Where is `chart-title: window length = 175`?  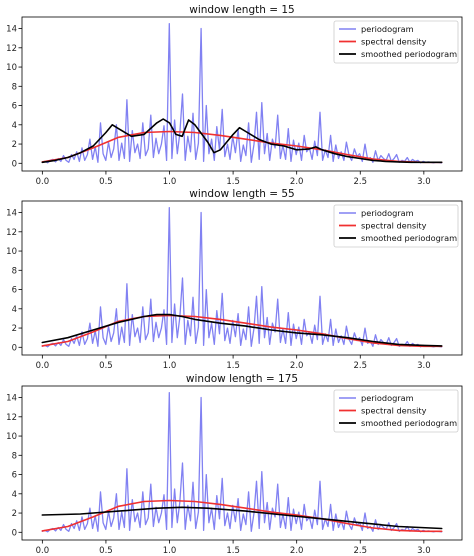
chart-title: window length = 175 is located at coordinates (242, 379).